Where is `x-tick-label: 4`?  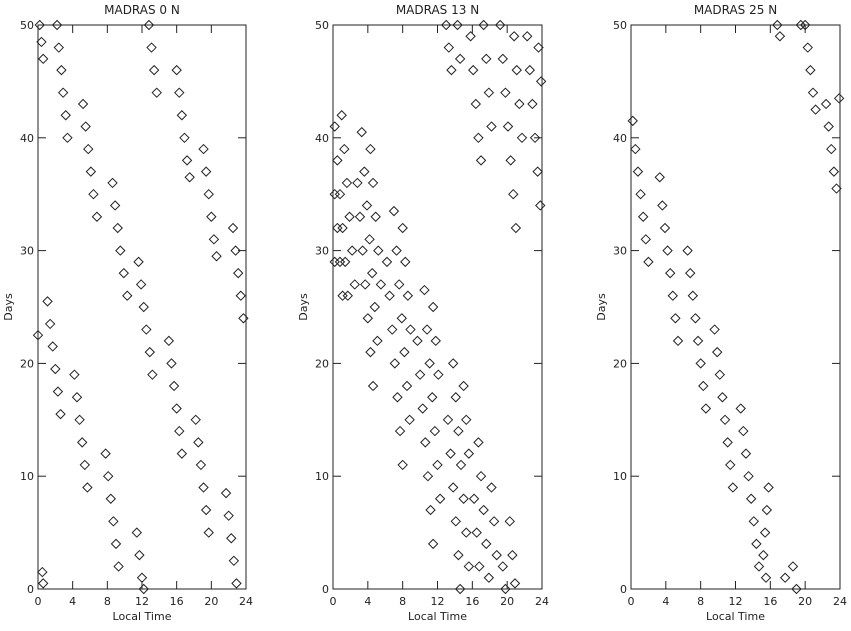 x-tick-label: 4 is located at coordinates (72, 601).